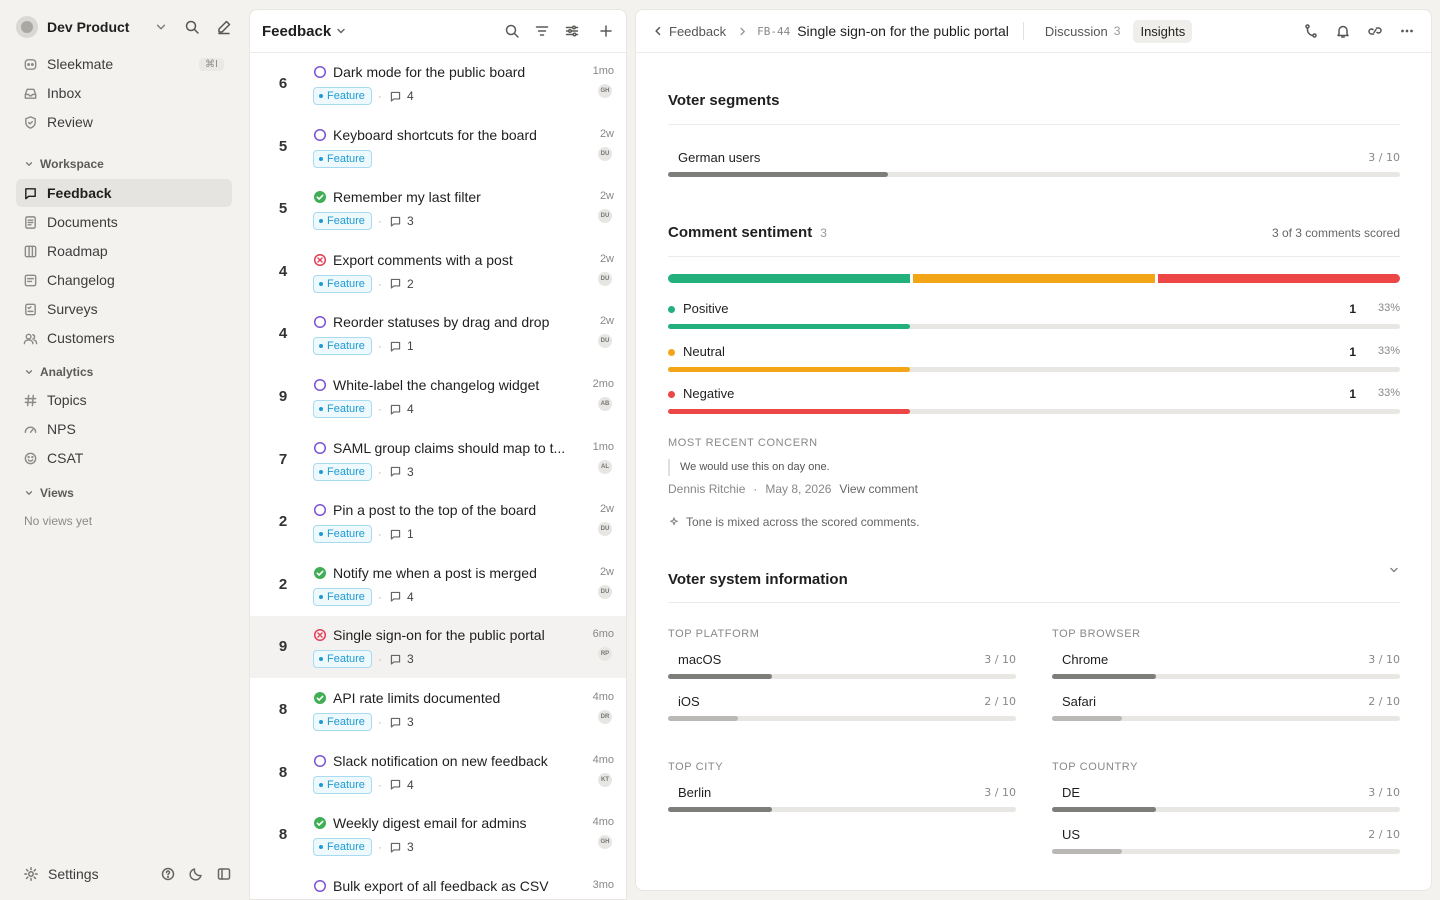 The height and width of the screenshot is (900, 1440). What do you see at coordinates (31, 874) in the screenshot?
I see `gear-icon` at bounding box center [31, 874].